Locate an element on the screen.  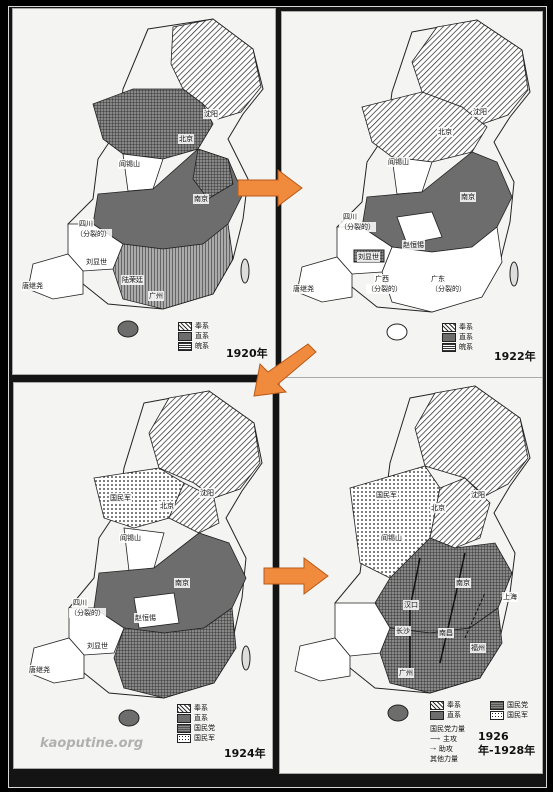
legend-1926: 奉系 直系 is located at coordinates (445, 710).